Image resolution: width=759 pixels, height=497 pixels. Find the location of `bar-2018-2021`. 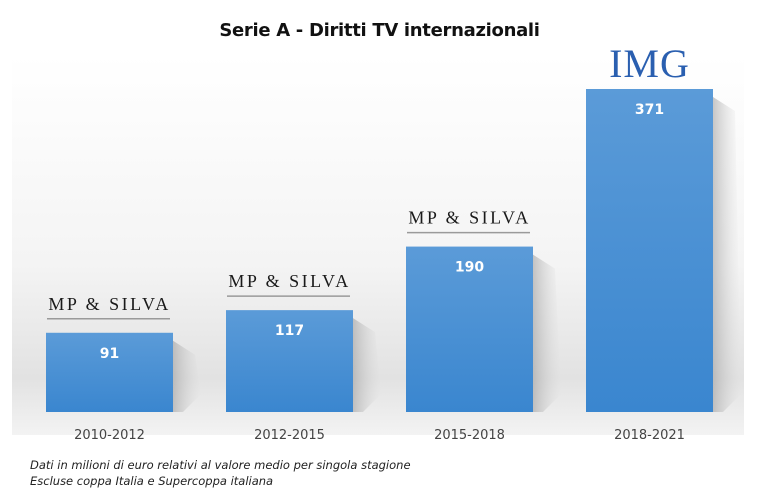

bar-2018-2021 is located at coordinates (649, 250).